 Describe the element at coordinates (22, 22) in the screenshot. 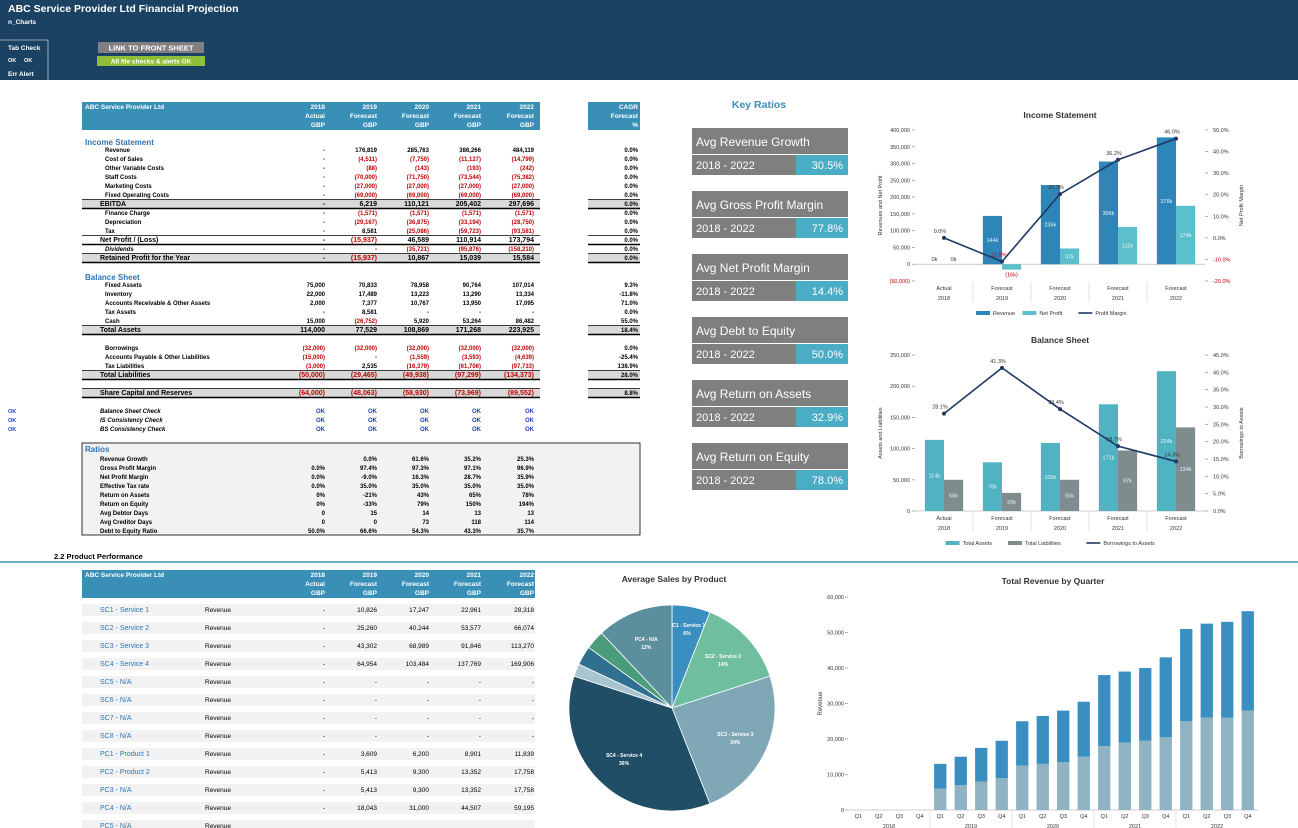

I see `subtitle: n_Charts` at that location.